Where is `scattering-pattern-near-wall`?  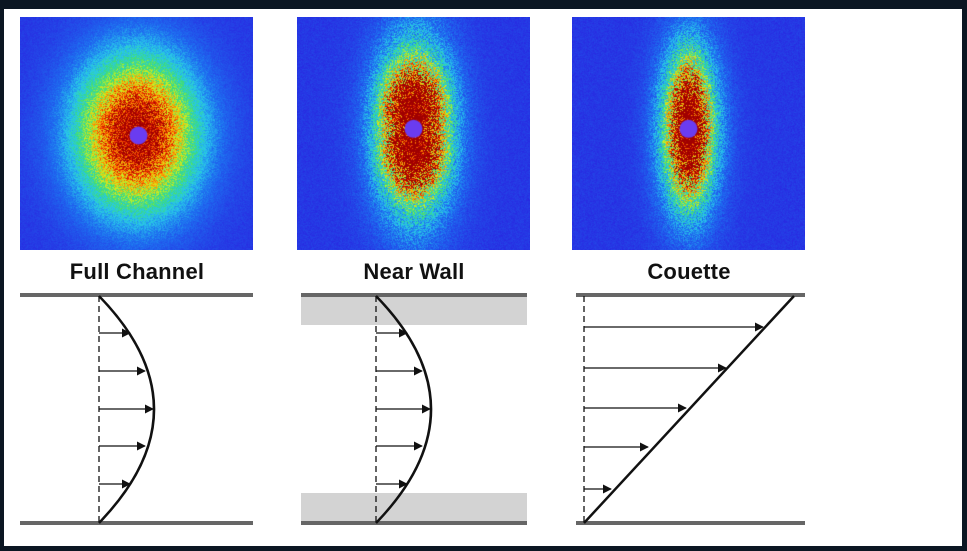
scattering-pattern-near-wall is located at coordinates (413, 133).